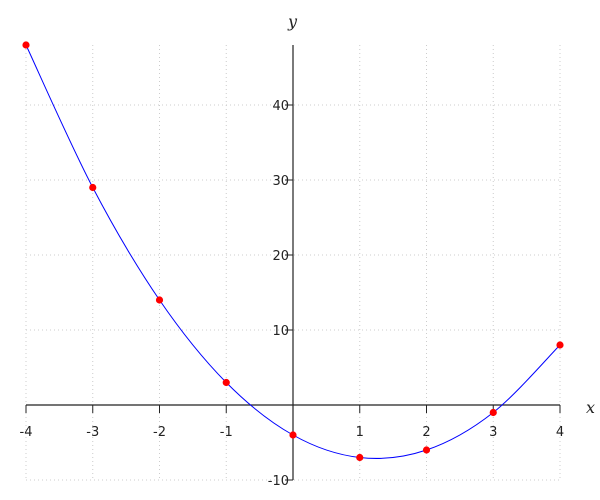 Image resolution: width=600 pixels, height=500 pixels. I want to click on x-axis-label: x, so click(590, 407).